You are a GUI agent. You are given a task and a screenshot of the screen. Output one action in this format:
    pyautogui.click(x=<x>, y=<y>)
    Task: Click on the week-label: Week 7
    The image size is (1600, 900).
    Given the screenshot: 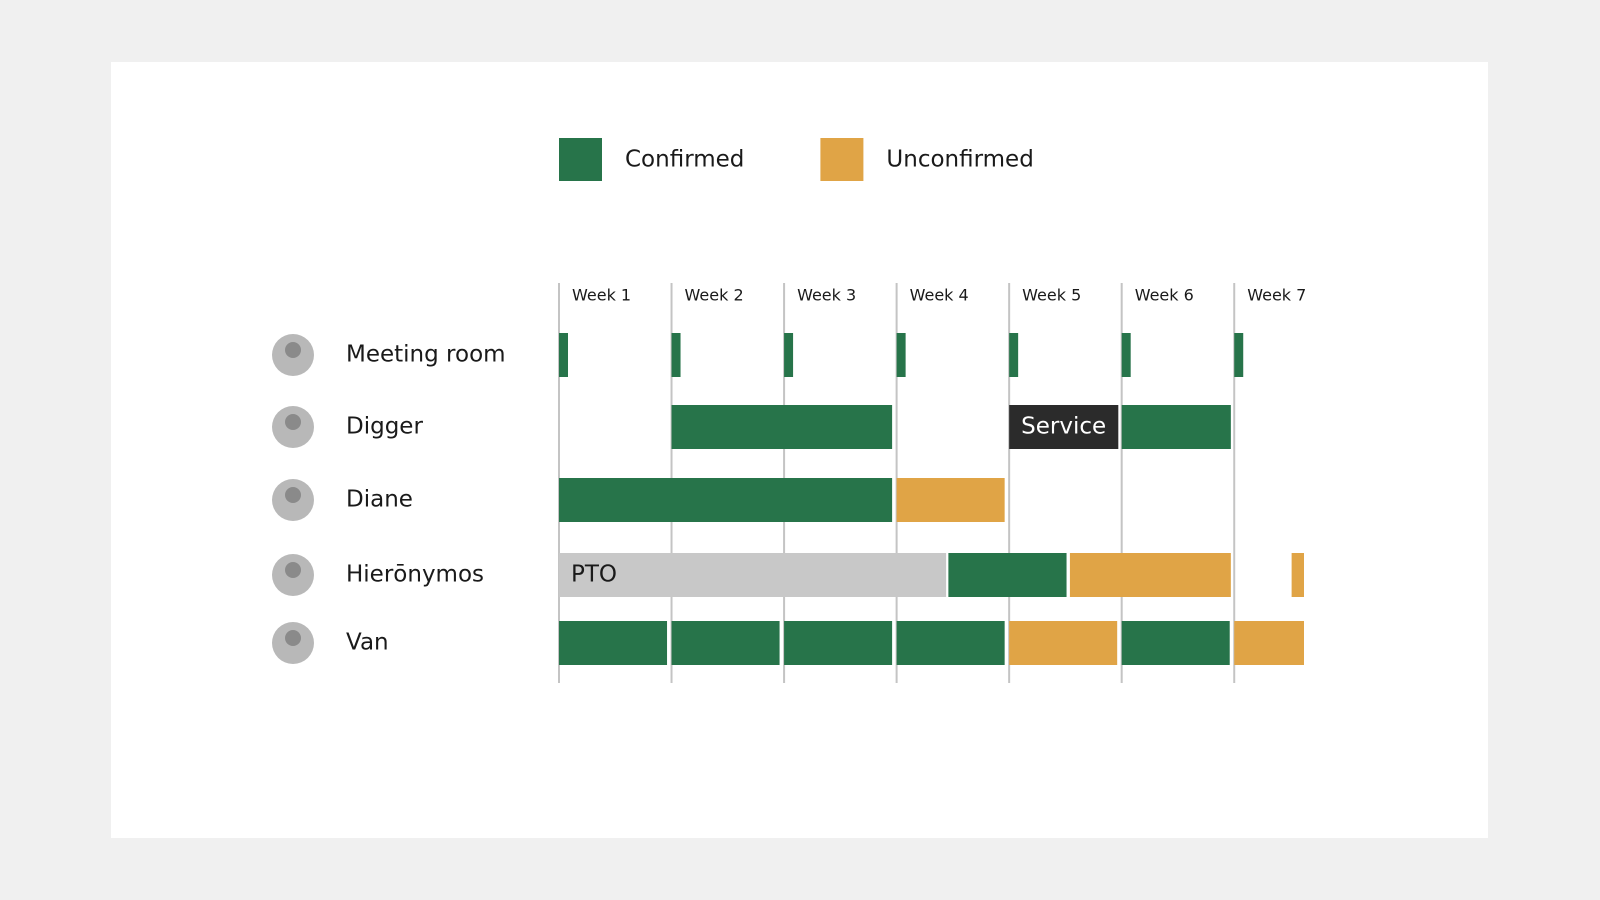 What is the action you would take?
    pyautogui.click(x=1276, y=295)
    